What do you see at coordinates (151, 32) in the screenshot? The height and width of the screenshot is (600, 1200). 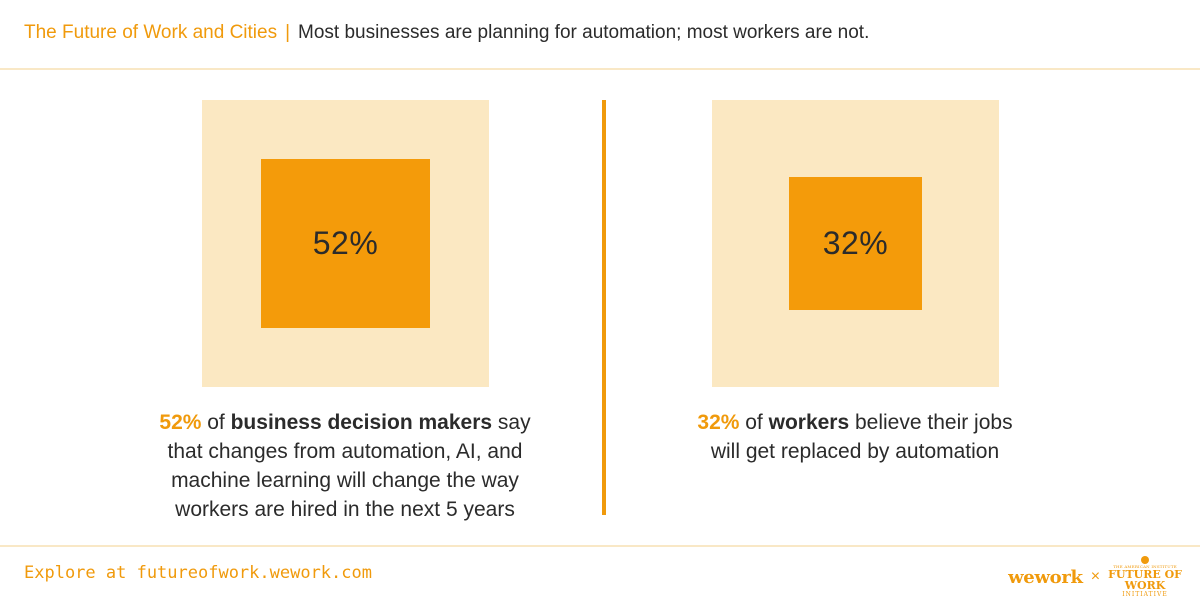 I see `series-title: The Future of Work and Cities` at bounding box center [151, 32].